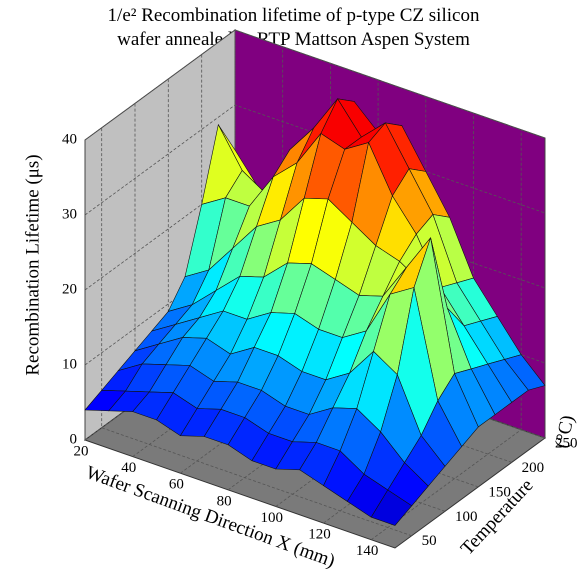 Image resolution: width=587 pixels, height=575 pixels. What do you see at coordinates (429, 541) in the screenshot?
I see `y-tick-label: 50` at bounding box center [429, 541].